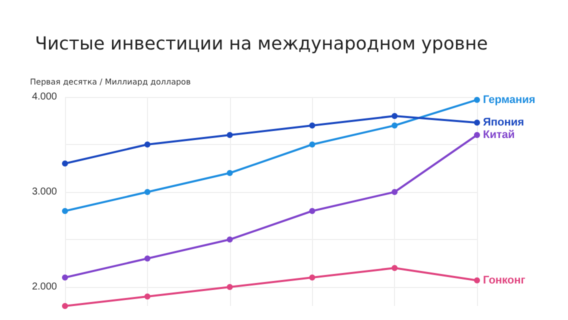  What do you see at coordinates (45, 97) in the screenshot?
I see `y-tick-label: 4.000` at bounding box center [45, 97].